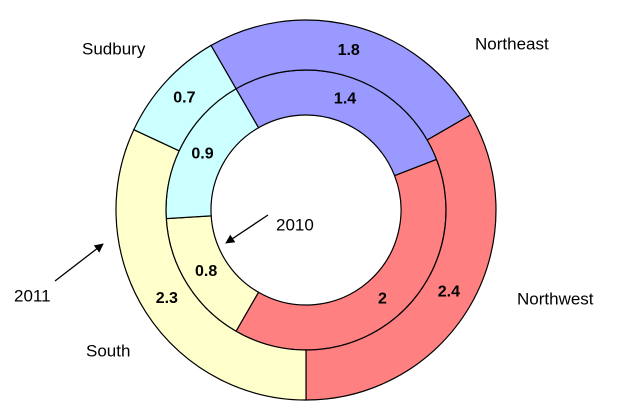 Image resolution: width=631 pixels, height=406 pixels. Describe the element at coordinates (295, 224) in the screenshot. I see `series-annotation: 2010` at that location.